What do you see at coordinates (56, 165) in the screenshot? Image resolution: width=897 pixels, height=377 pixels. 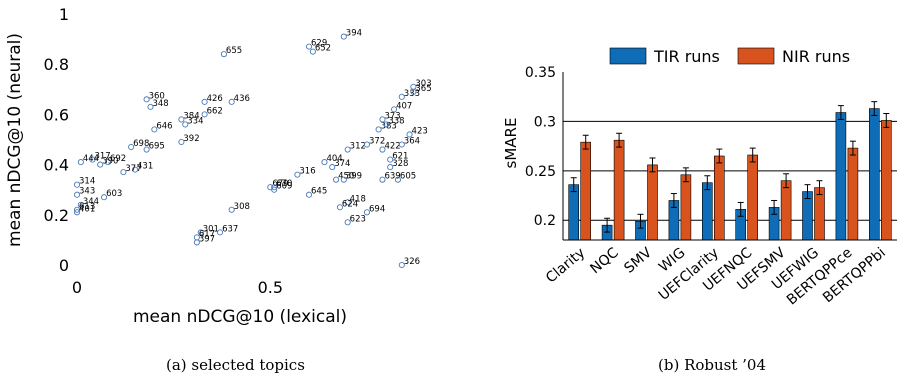 I see `scatter-ytick-label: 0.4` at bounding box center [56, 165].